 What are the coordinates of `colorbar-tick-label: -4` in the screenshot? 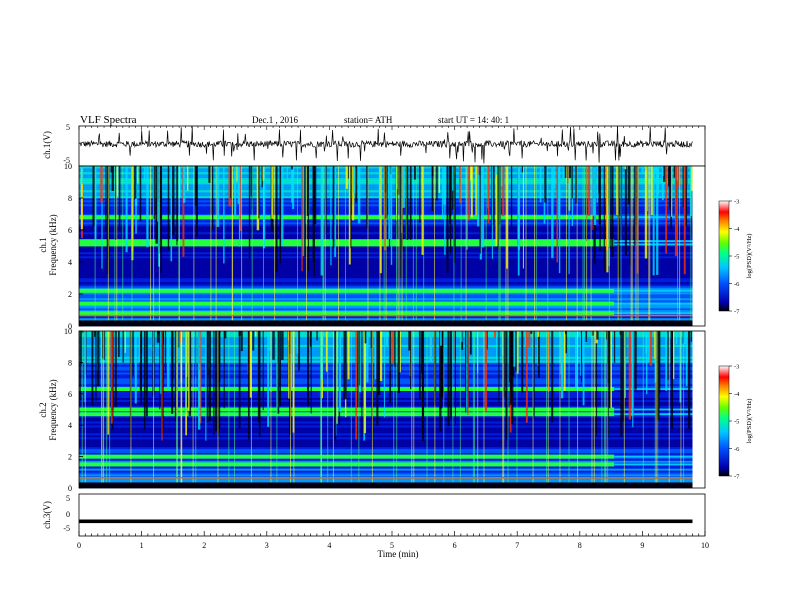 It's located at (737, 394).